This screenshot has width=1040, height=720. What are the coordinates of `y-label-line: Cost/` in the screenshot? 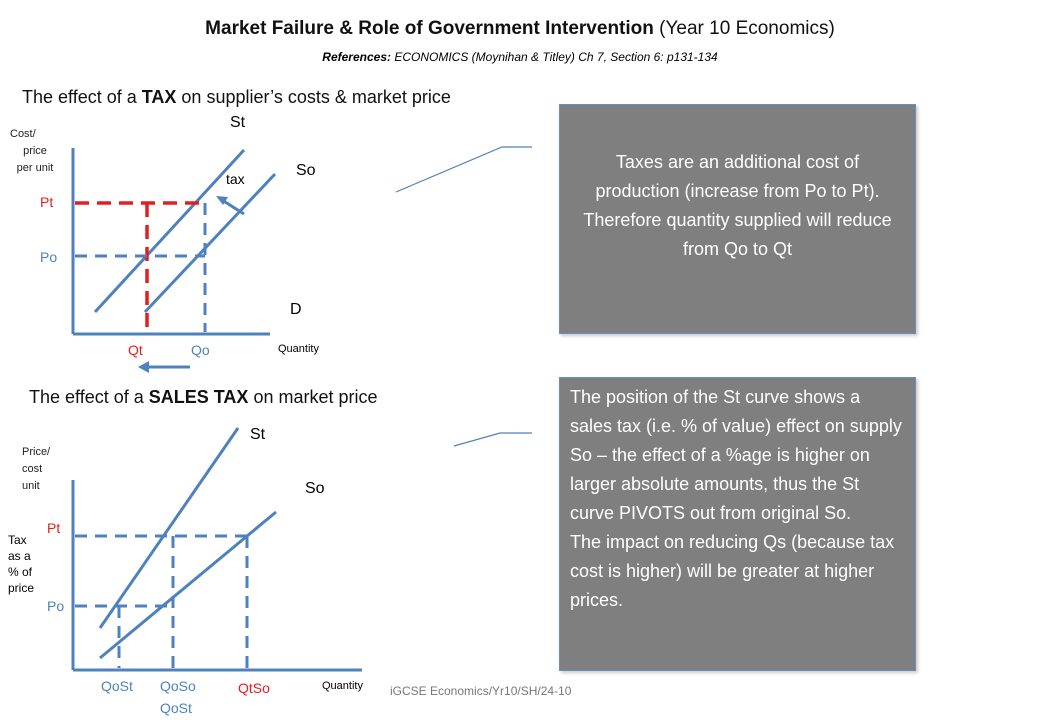 It's located at (23, 134).